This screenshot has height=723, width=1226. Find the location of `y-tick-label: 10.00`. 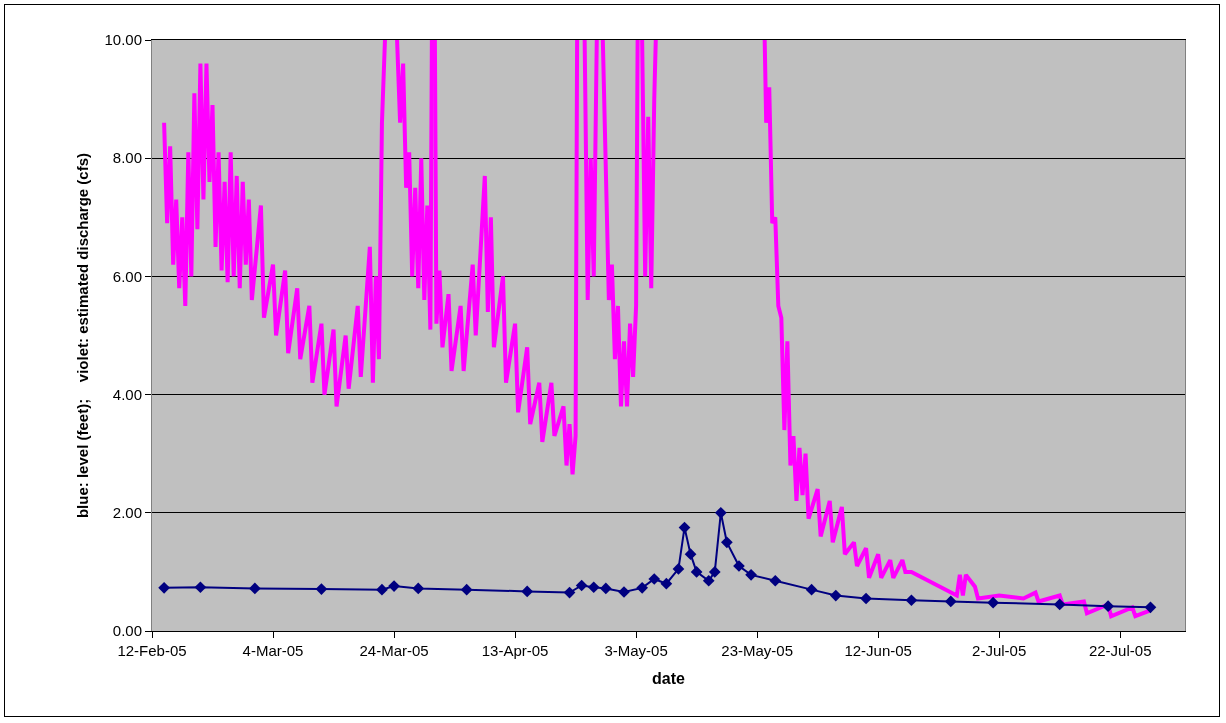

y-tick-label: 10.00 is located at coordinates (123, 40).